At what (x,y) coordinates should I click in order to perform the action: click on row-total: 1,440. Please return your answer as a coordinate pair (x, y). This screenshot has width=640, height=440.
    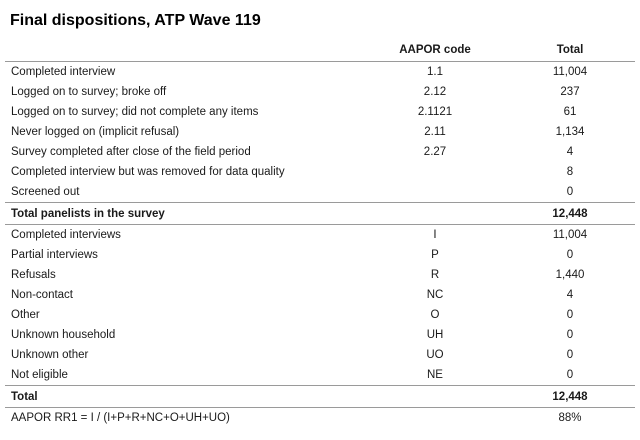
    Looking at the image, I should click on (570, 275).